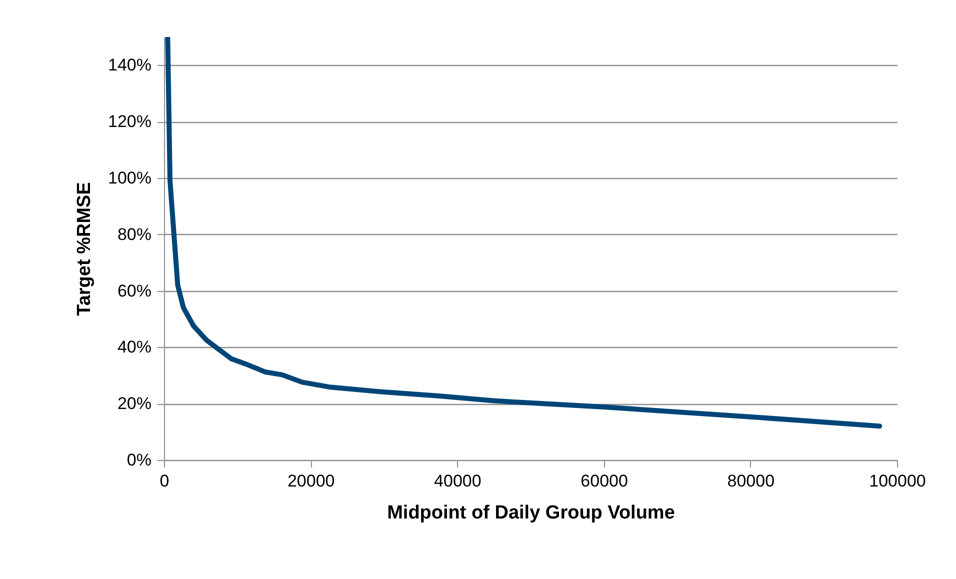 The image size is (956, 579). What do you see at coordinates (531, 513) in the screenshot?
I see `x-axis-title: Midpoint of Daily Group Volume` at bounding box center [531, 513].